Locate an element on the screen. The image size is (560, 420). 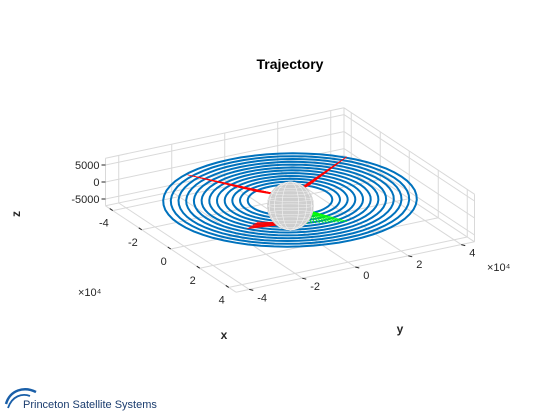
planet-meridian is located at coordinates (290, 206).